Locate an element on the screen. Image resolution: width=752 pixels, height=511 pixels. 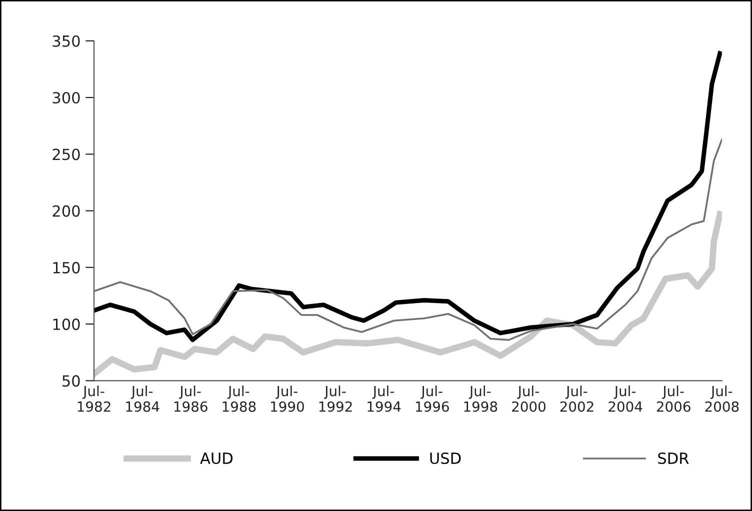
y-tick-label: 150 is located at coordinates (66, 268).